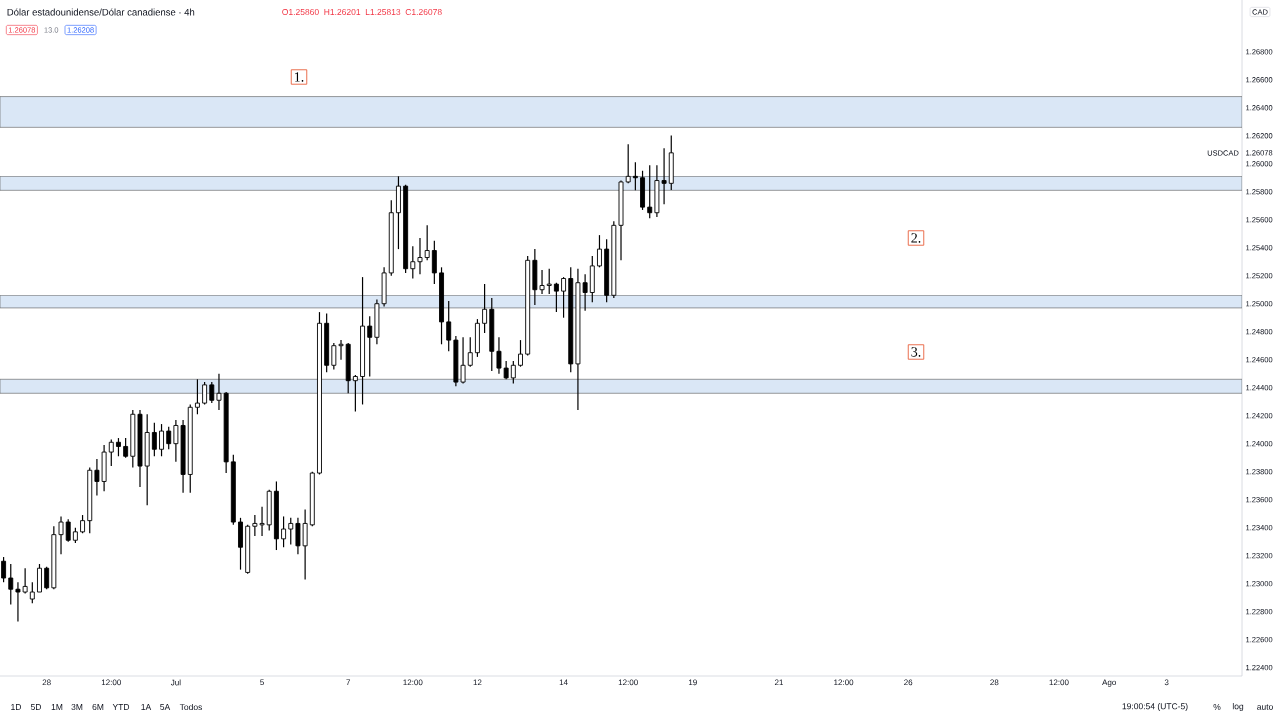  I want to click on annotation: L1.25813, so click(383, 11).